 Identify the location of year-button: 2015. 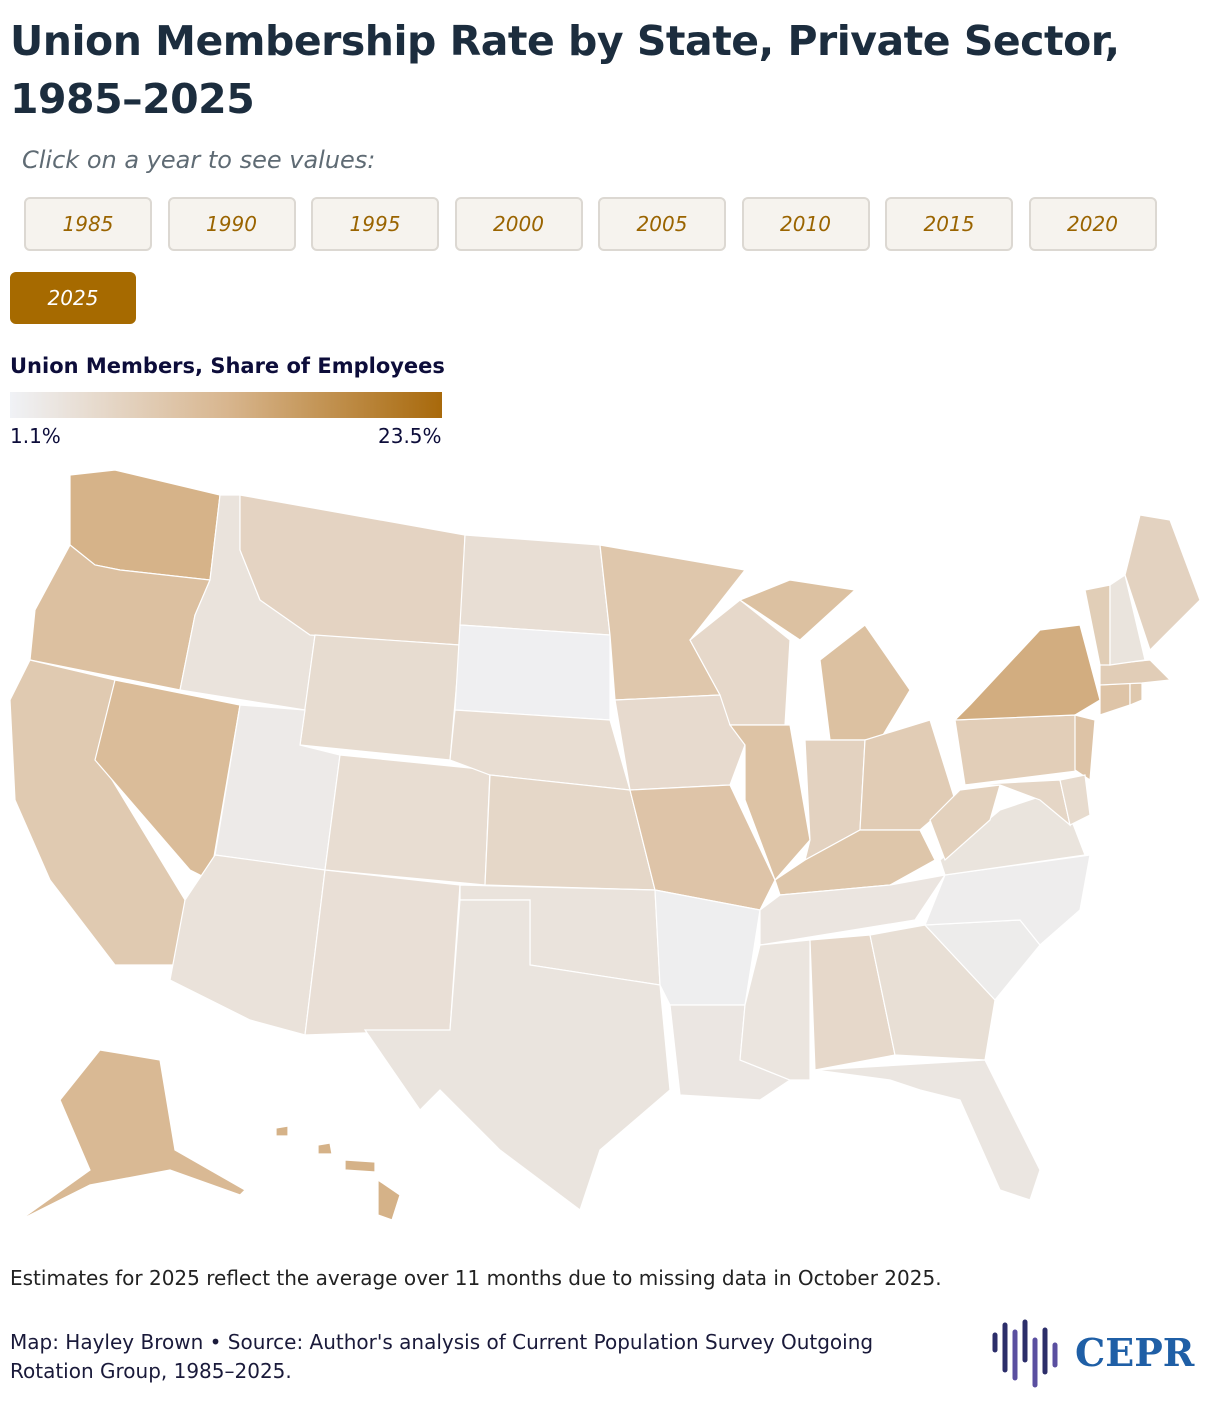
(949, 224).